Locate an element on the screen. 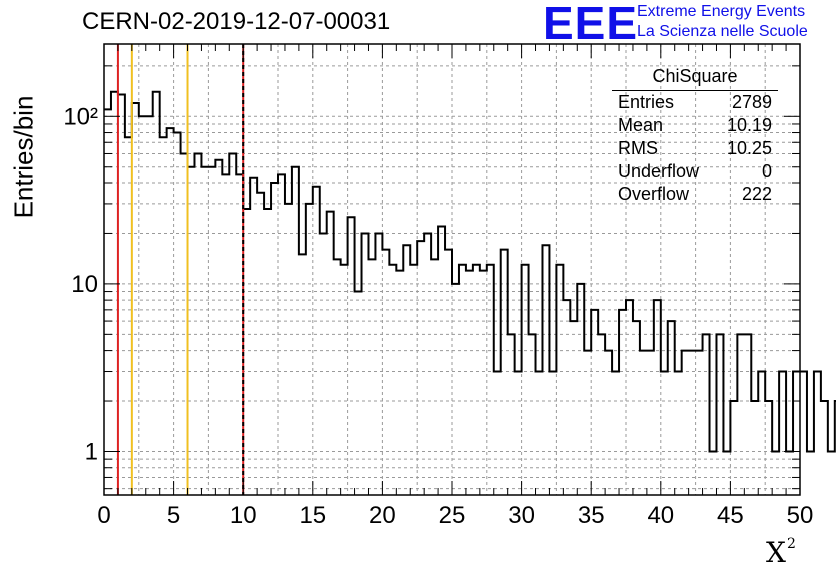 The width and height of the screenshot is (836, 572). logo-caption-line1: Extreme Energy Events is located at coordinates (721, 11).